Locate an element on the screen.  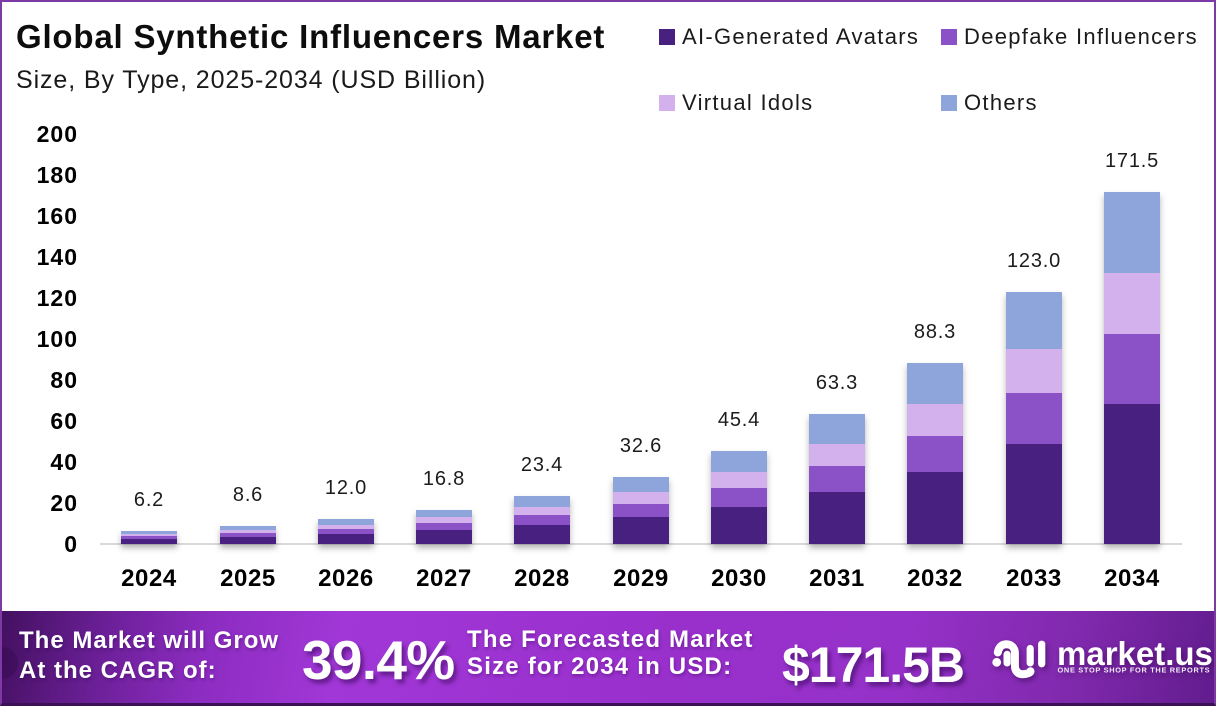
svg-text: ONE STOP SHOP FOR THE REPORTS is located at coordinates (1134, 670).